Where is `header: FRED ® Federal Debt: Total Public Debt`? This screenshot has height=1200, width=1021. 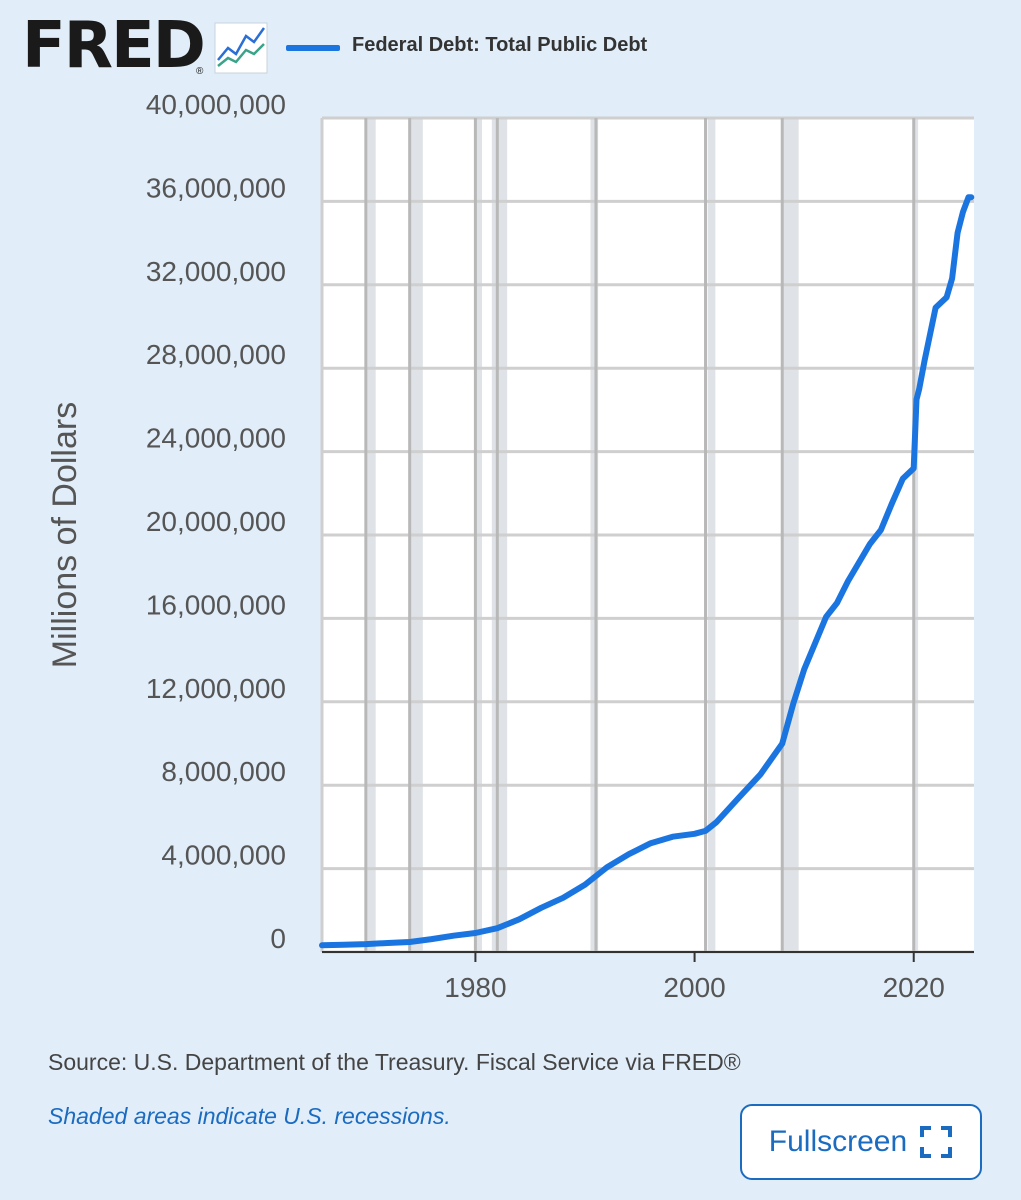 header: FRED ® Federal Debt: Total Public Debt is located at coordinates (510, 45).